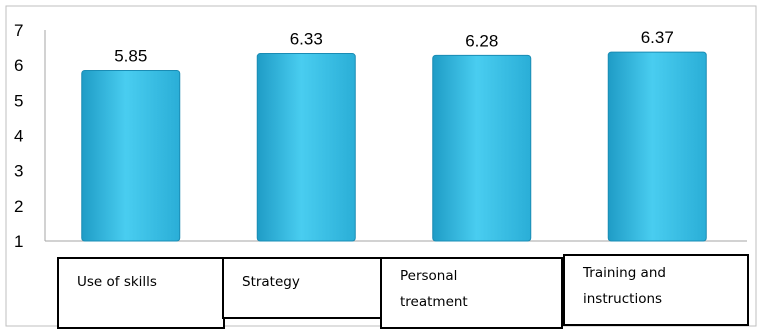 The image size is (761, 335). Describe the element at coordinates (18, 100) in the screenshot. I see `y-tick-label: 5` at that location.